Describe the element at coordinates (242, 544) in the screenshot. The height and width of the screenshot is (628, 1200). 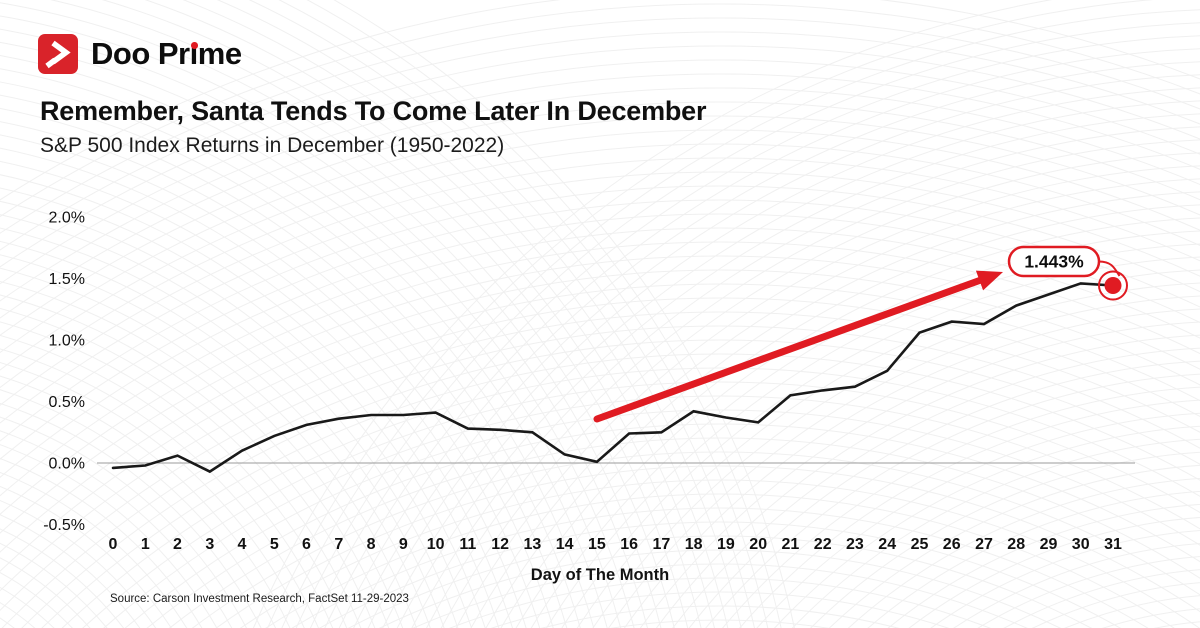
I see `x-tick-label: 4` at that location.